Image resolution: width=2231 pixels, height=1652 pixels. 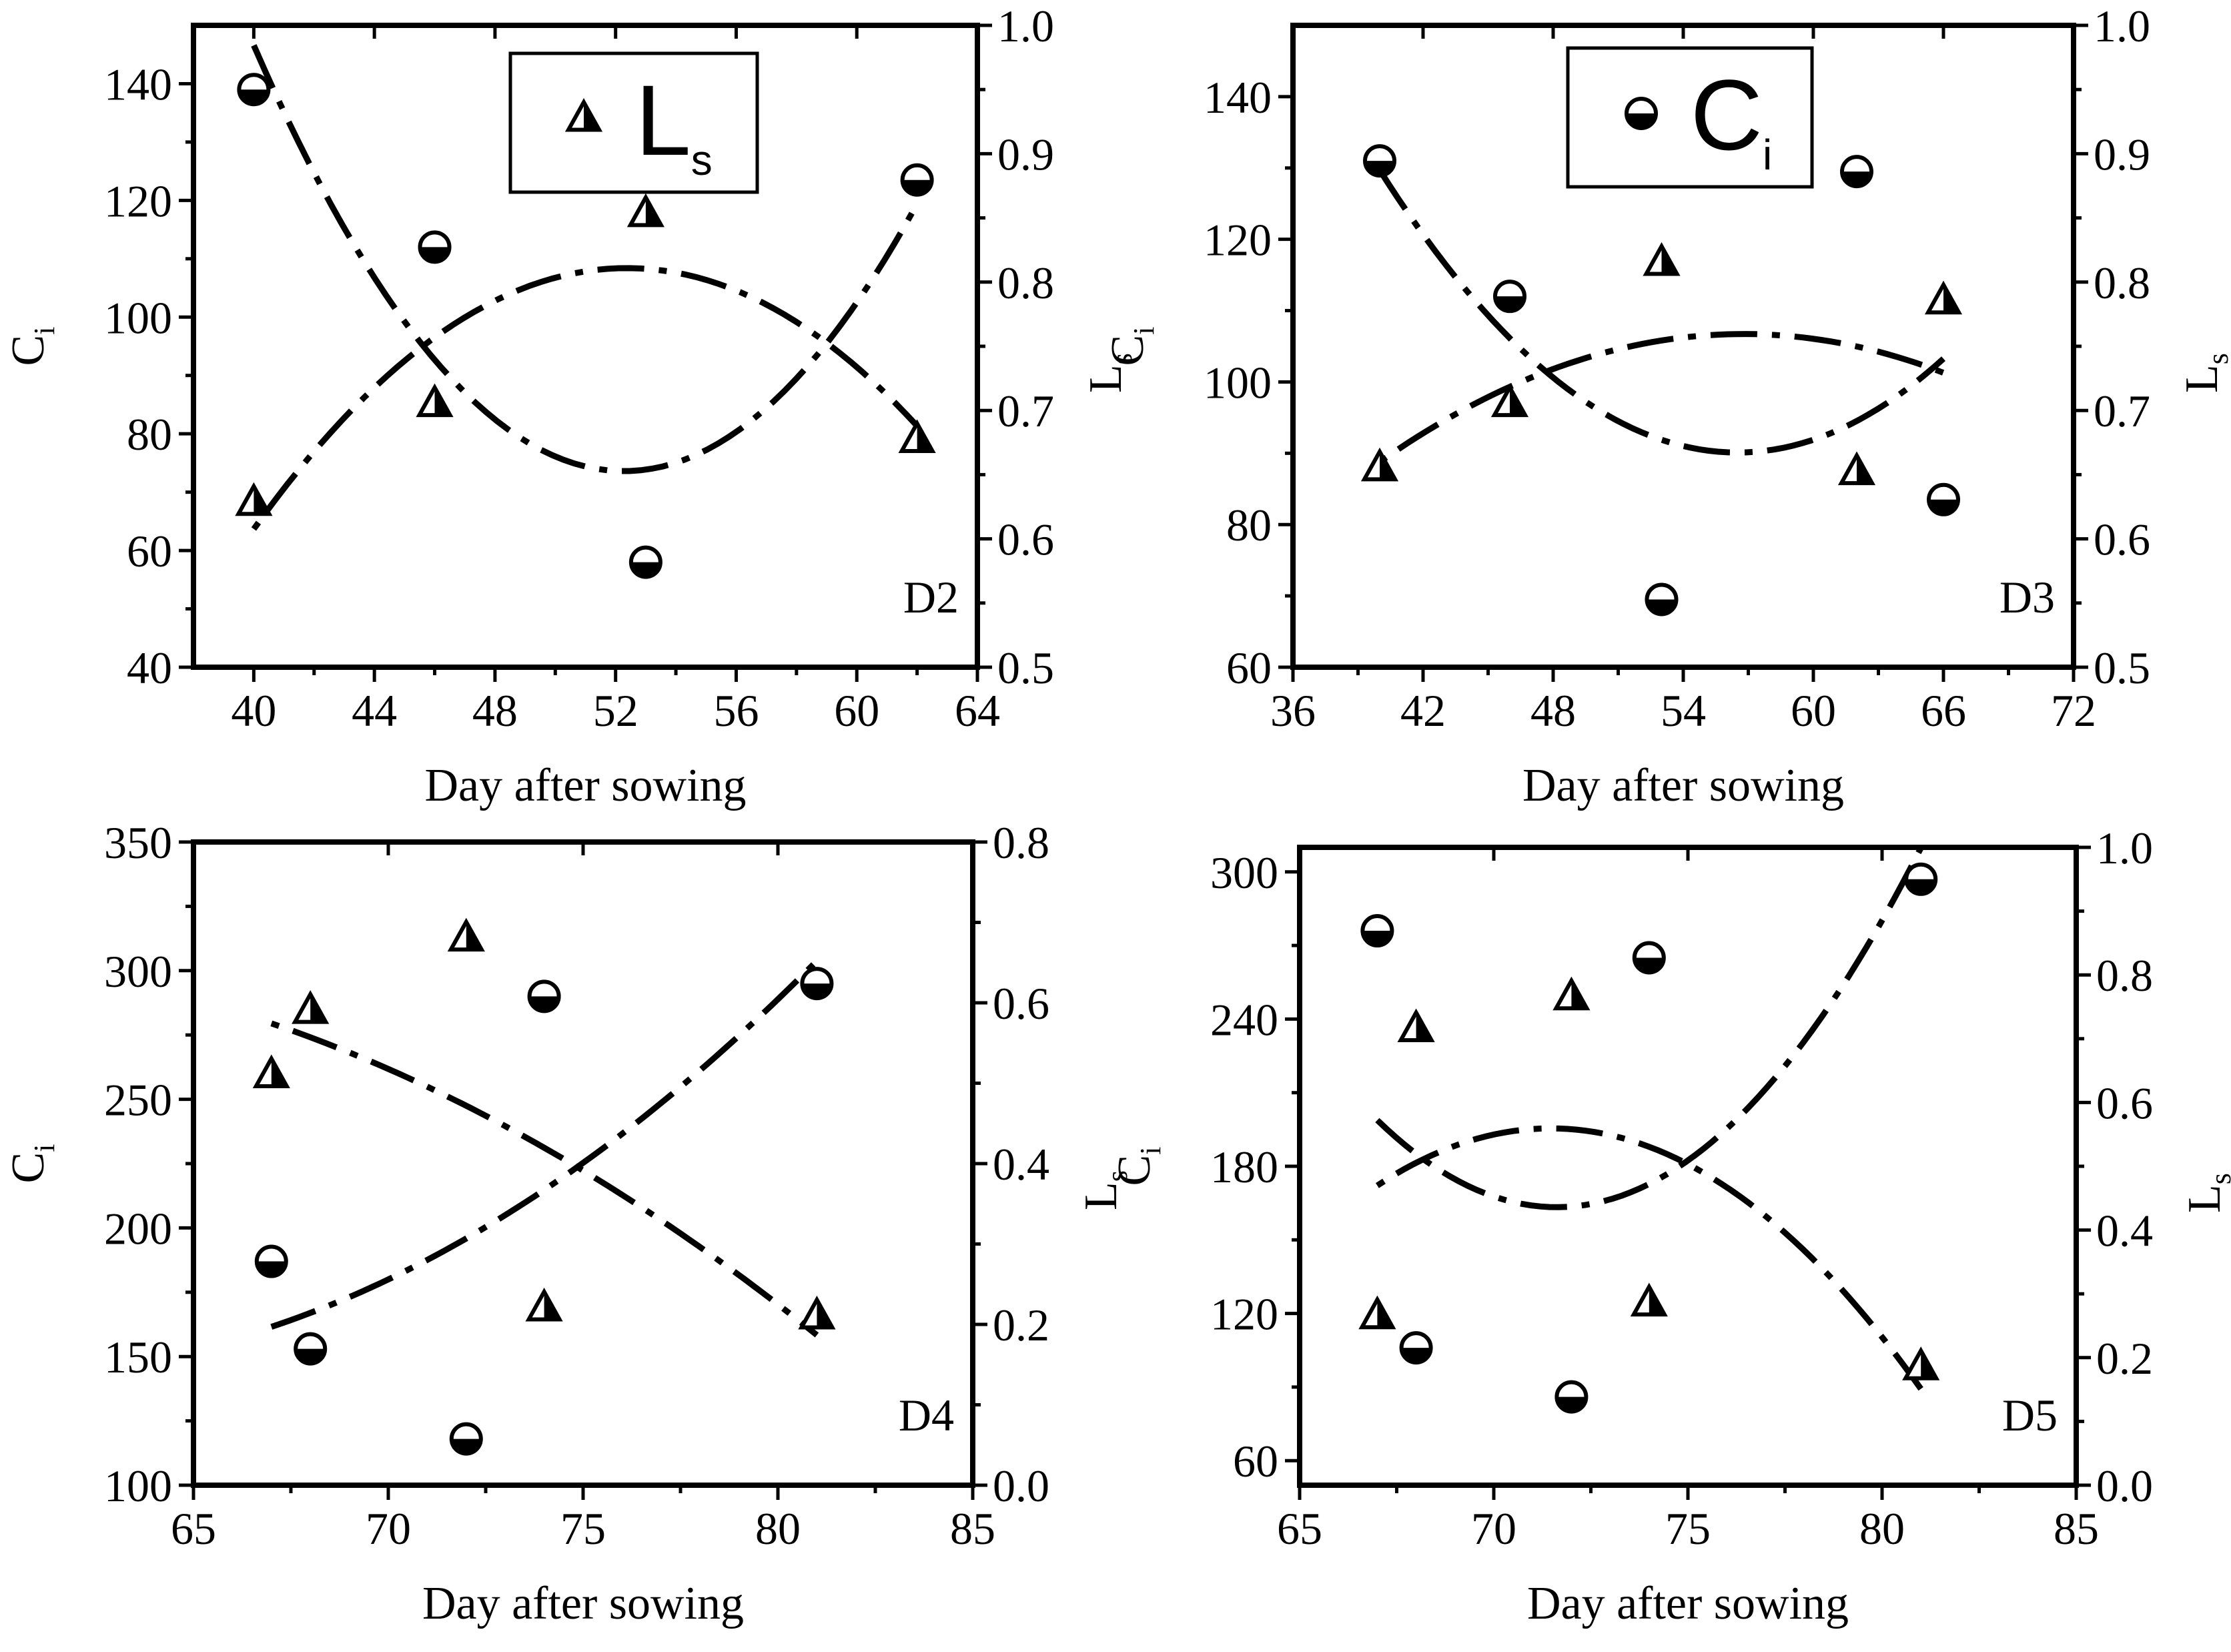 What do you see at coordinates (1882, 1528) in the screenshot?
I see `x-tick-label: 80` at bounding box center [1882, 1528].